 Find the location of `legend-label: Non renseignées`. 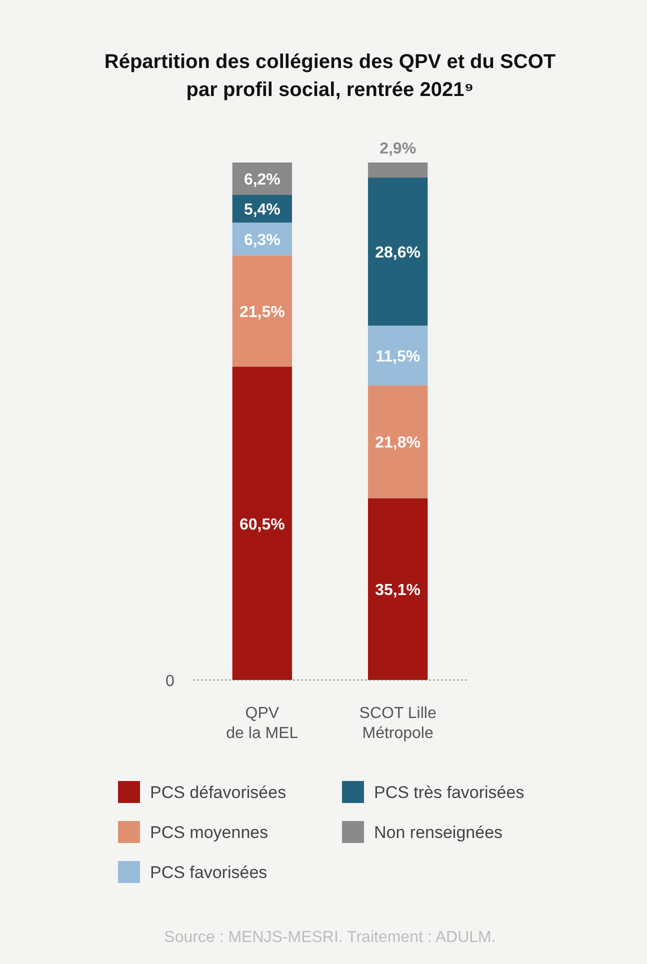

legend-label: Non renseignées is located at coordinates (438, 832).